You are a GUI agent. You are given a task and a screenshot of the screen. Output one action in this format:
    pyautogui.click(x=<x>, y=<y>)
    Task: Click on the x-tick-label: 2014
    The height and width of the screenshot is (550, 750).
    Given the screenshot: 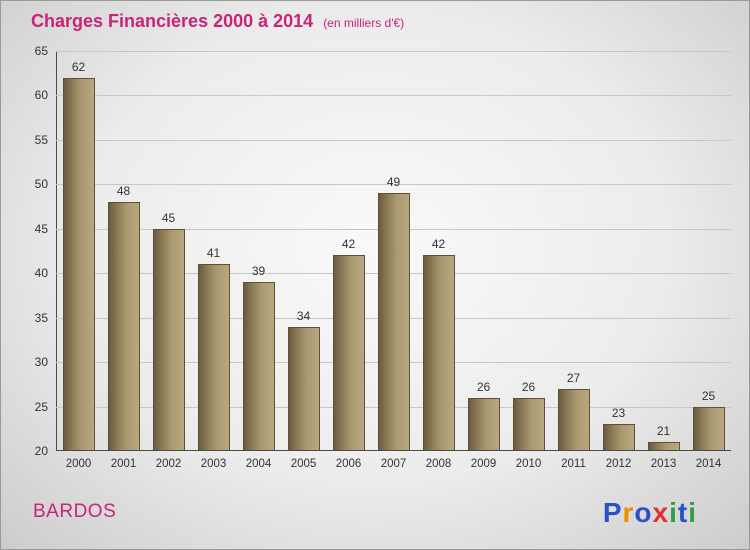 What is the action you would take?
    pyautogui.click(x=708, y=464)
    